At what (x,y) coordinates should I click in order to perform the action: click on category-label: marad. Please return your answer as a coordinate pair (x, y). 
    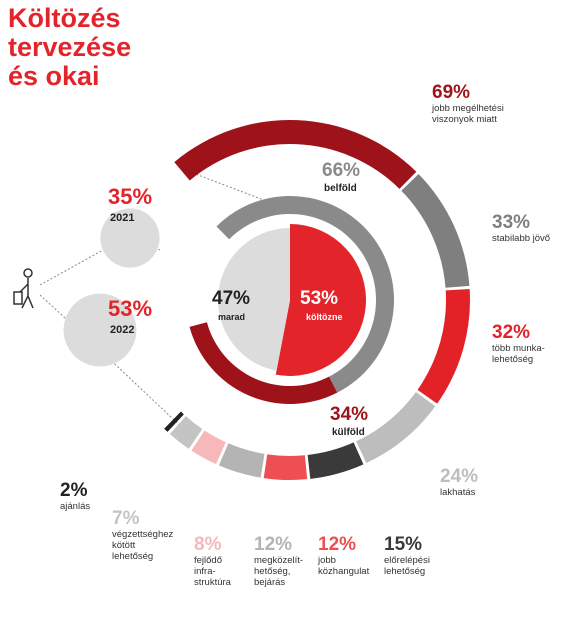
    Looking at the image, I should click on (232, 317).